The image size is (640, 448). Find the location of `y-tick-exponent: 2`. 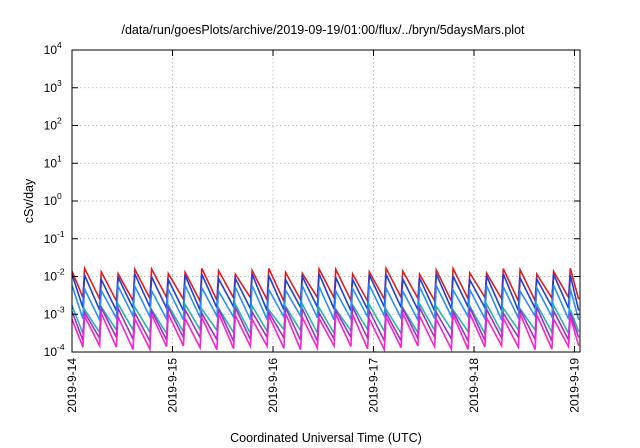

y-tick-exponent: 2 is located at coordinates (59, 121).